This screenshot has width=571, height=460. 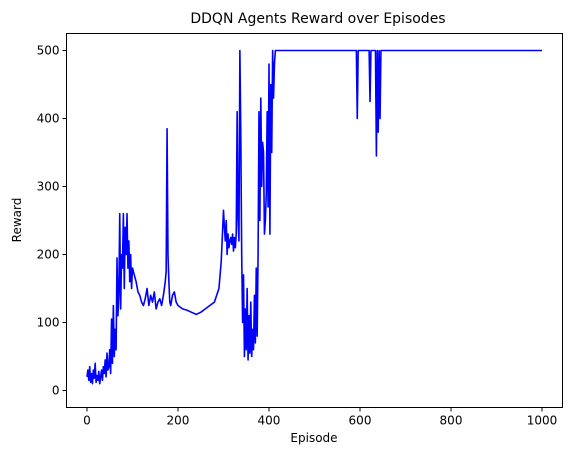 I want to click on x-tick-label: 400, so click(x=269, y=421).